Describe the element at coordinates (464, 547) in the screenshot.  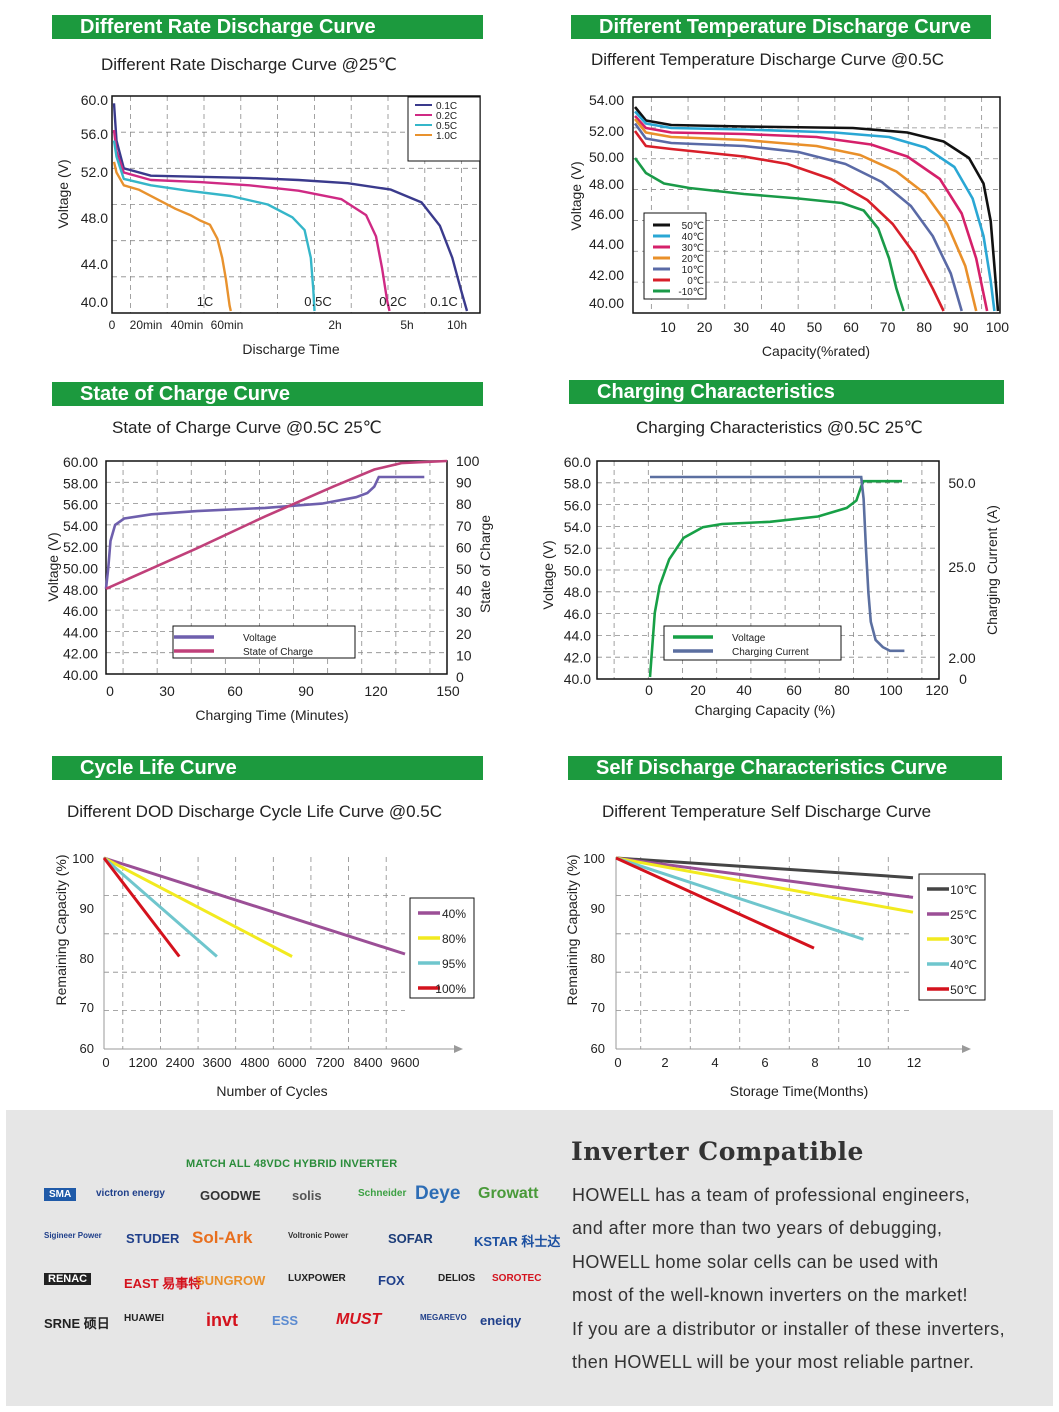
I see `y2-tick-label: 60` at that location.